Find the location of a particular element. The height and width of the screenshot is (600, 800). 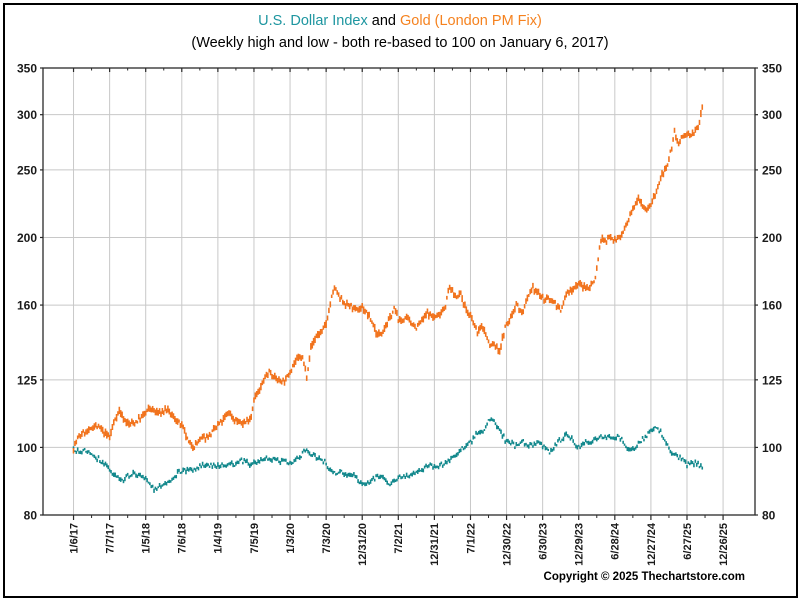

x-tick-label: 12/29/23 is located at coordinates (580, 544).